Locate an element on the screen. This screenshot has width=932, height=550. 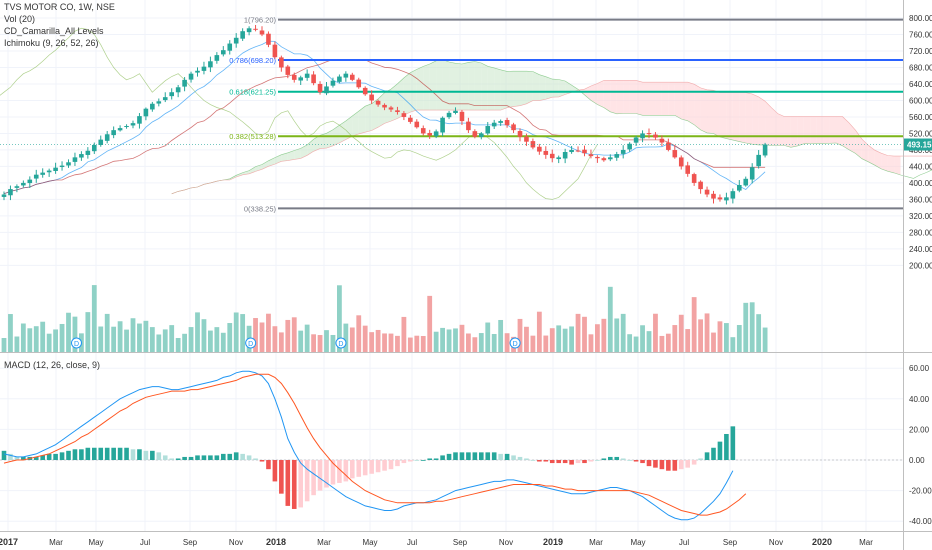
camarilla-legend: CD_Camarilla_All Levels is located at coordinates (54, 31).